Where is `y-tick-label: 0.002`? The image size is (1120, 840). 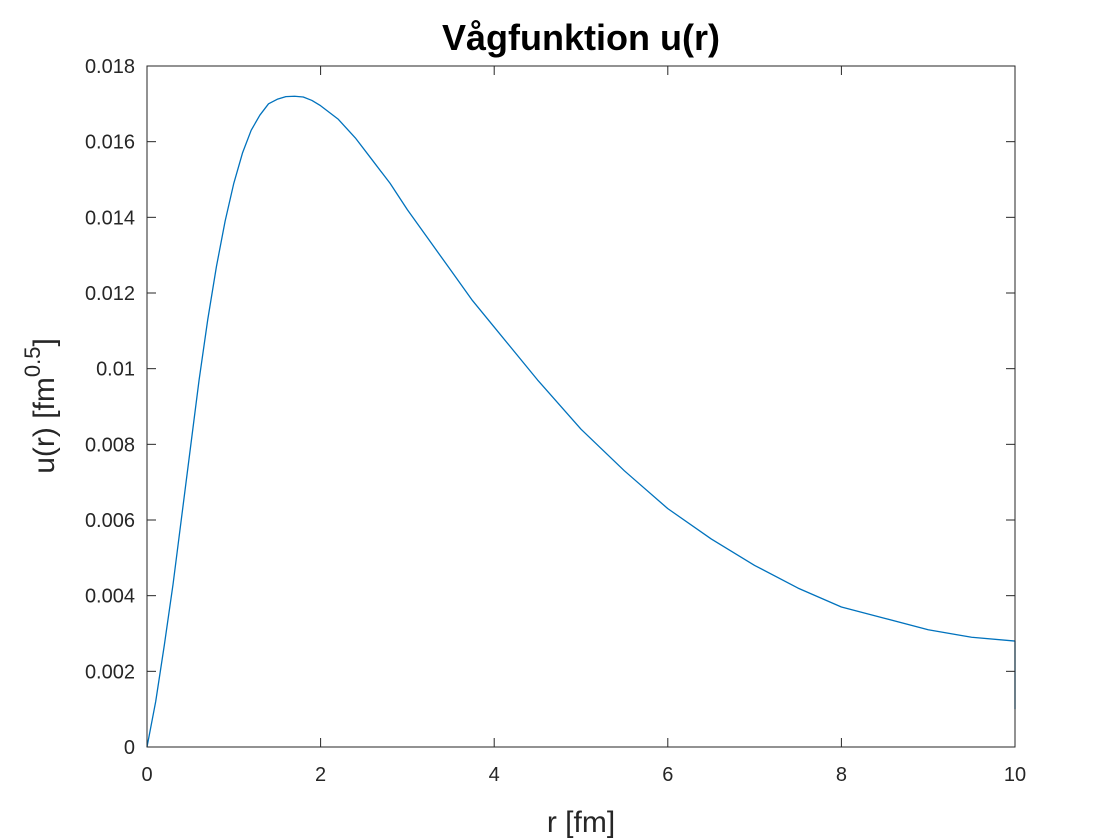
y-tick-label: 0.002 is located at coordinates (110, 672).